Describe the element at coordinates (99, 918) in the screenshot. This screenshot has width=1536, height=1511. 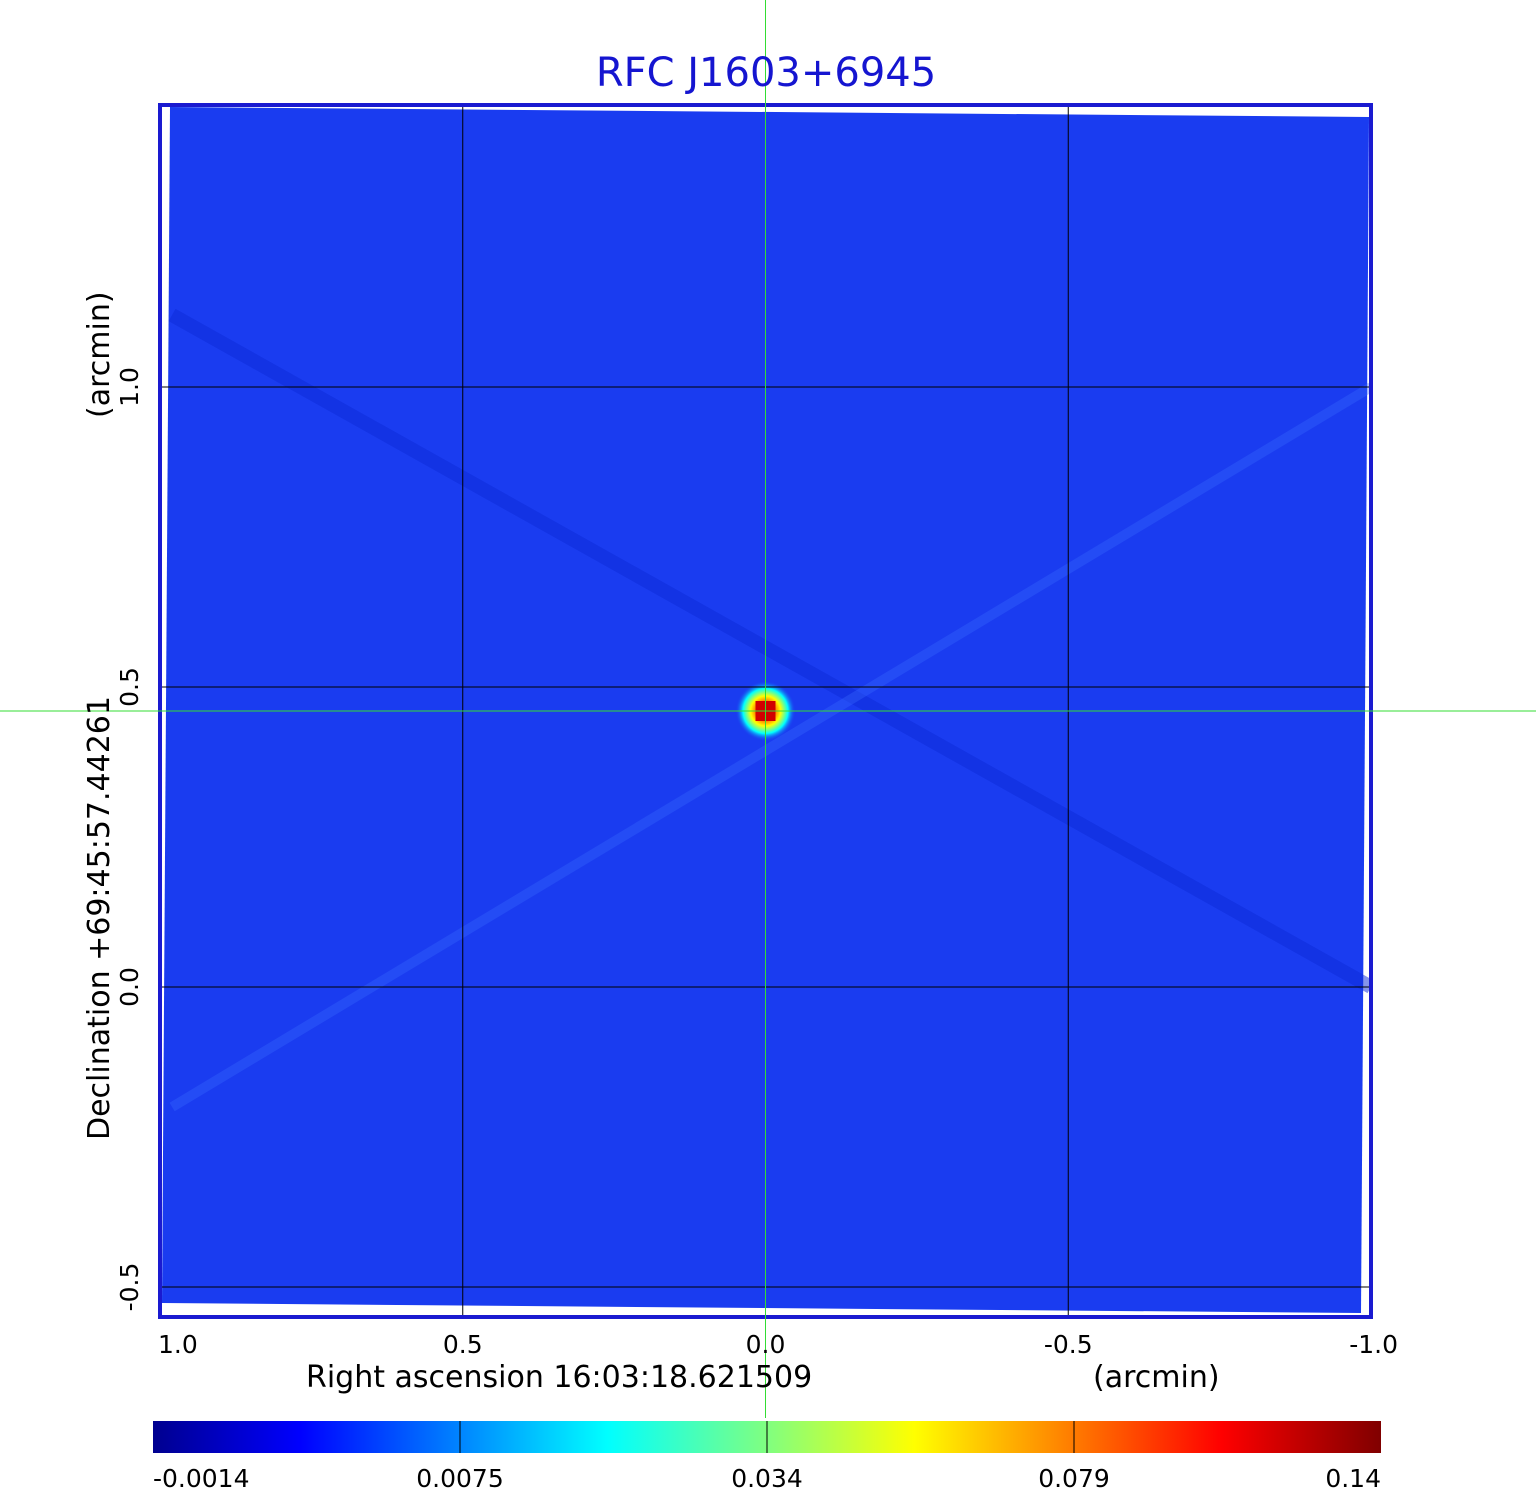
I see `y-axis-label: Declination +69:45:57.44261` at that location.